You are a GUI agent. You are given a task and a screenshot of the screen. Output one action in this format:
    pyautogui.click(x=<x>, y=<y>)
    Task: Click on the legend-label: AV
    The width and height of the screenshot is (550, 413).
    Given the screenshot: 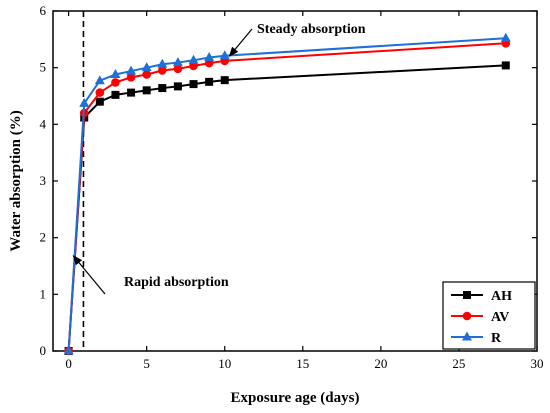 What is the action you would take?
    pyautogui.click(x=500, y=317)
    